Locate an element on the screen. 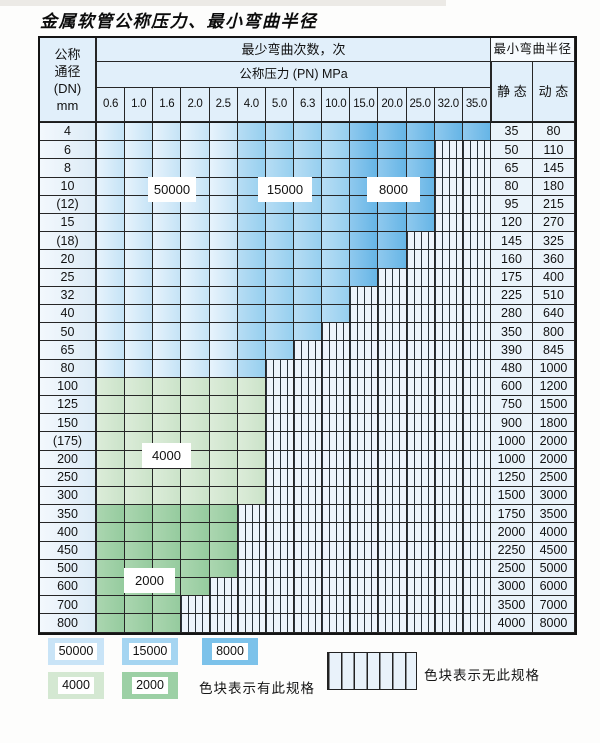 The image size is (600, 743). pressure-tick-4.0: 4.0 is located at coordinates (251, 105).